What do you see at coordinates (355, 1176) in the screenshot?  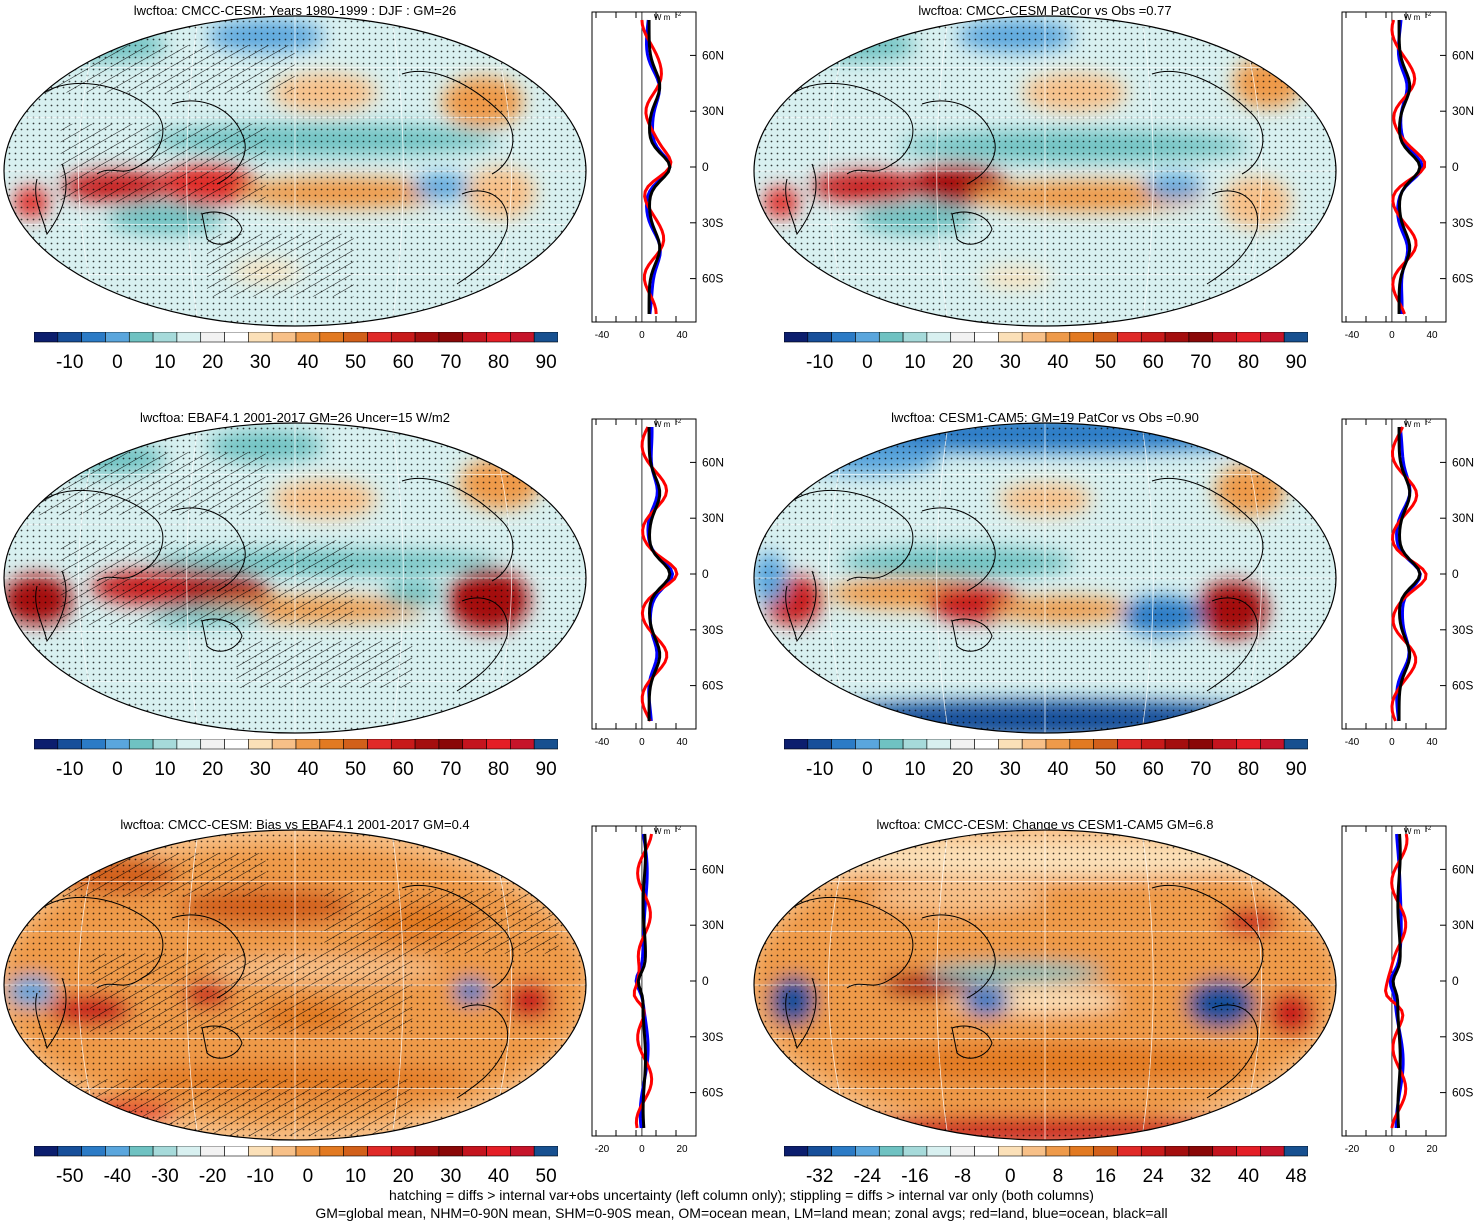 I see `colorbar-tick-label: 10` at bounding box center [355, 1176].